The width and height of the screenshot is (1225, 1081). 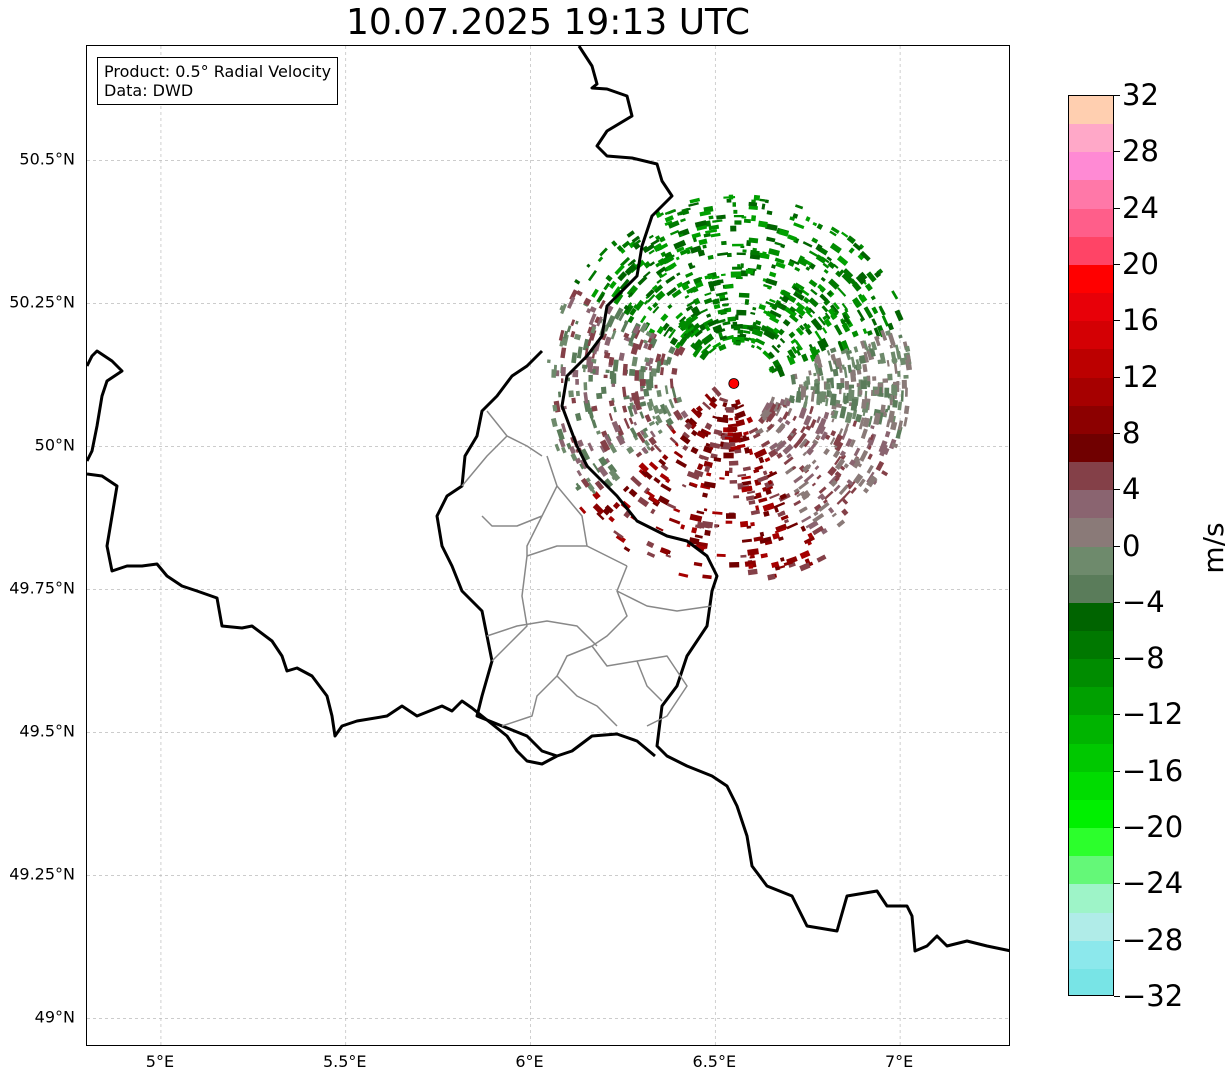 What do you see at coordinates (587, 568) in the screenshot?
I see `canton-lines` at bounding box center [587, 568].